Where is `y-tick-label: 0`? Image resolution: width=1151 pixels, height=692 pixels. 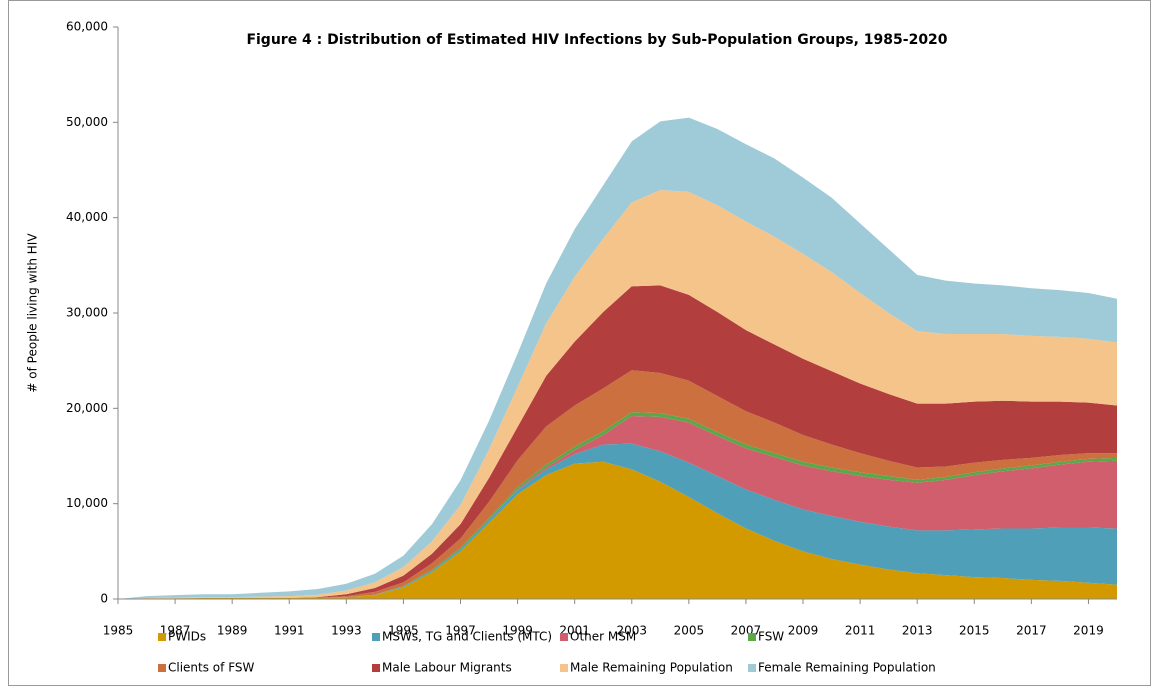 y-tick-label: 0 is located at coordinates (104, 599).